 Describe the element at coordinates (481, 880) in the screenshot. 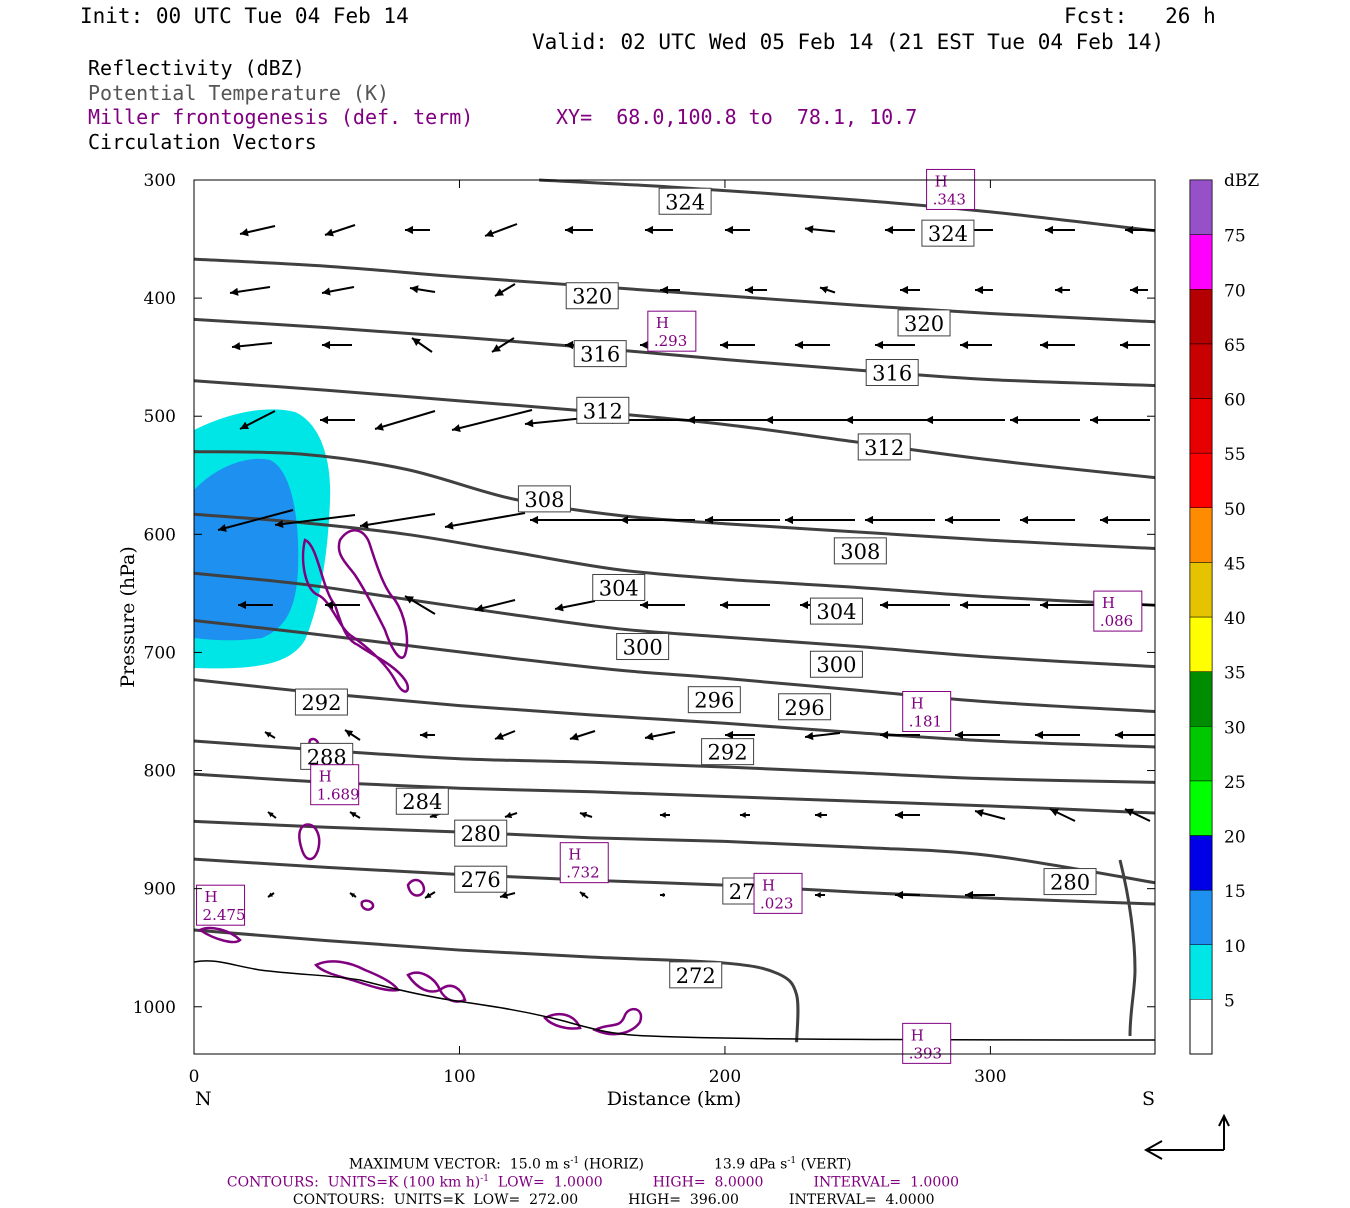

I see `theta-label-text: 276` at that location.